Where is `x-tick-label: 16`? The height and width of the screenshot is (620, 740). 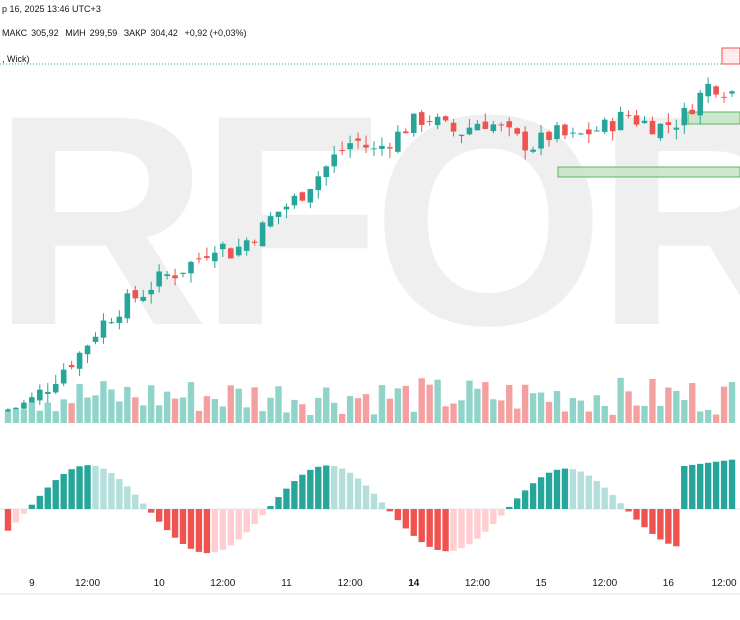
x-tick-label: 16 is located at coordinates (669, 583).